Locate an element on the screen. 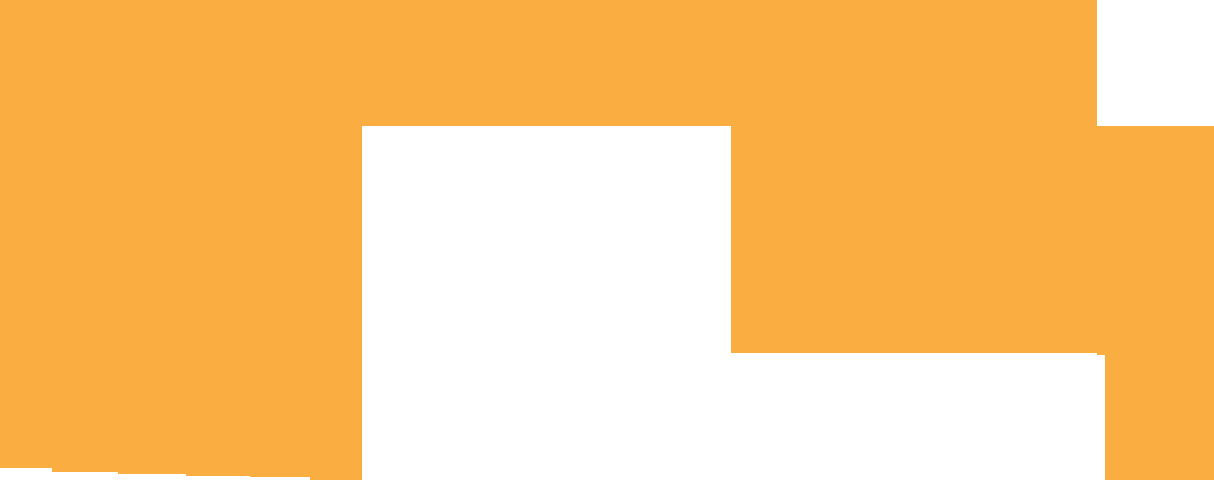 The height and width of the screenshot is (480, 1214). jagged-bottom-edge-mask is located at coordinates (181, 474).